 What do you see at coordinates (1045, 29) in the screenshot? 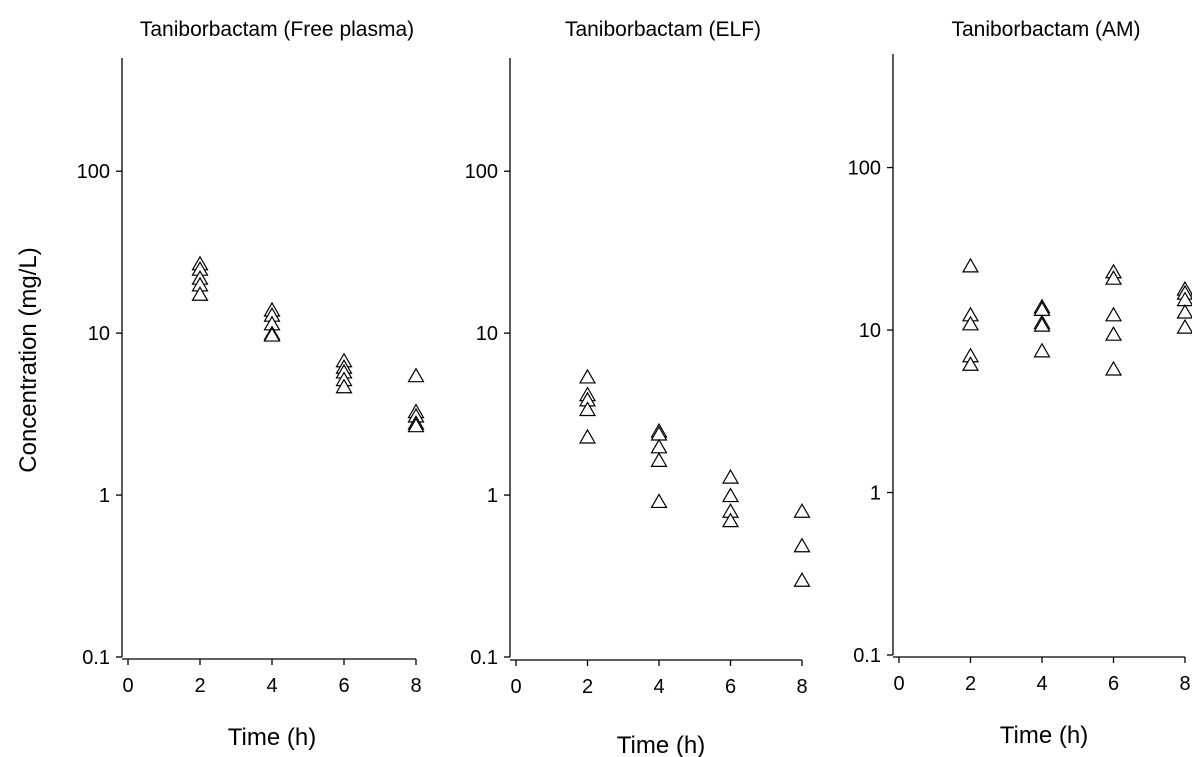
I see `panel-title: Taniborbactam (AM)` at bounding box center [1045, 29].